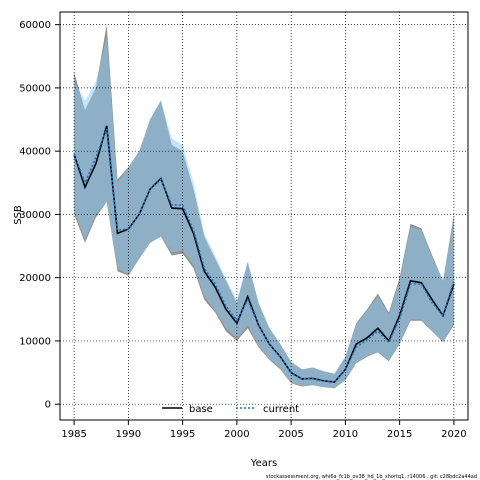  I want to click on y-tick-label: 60000, so click(35, 25).